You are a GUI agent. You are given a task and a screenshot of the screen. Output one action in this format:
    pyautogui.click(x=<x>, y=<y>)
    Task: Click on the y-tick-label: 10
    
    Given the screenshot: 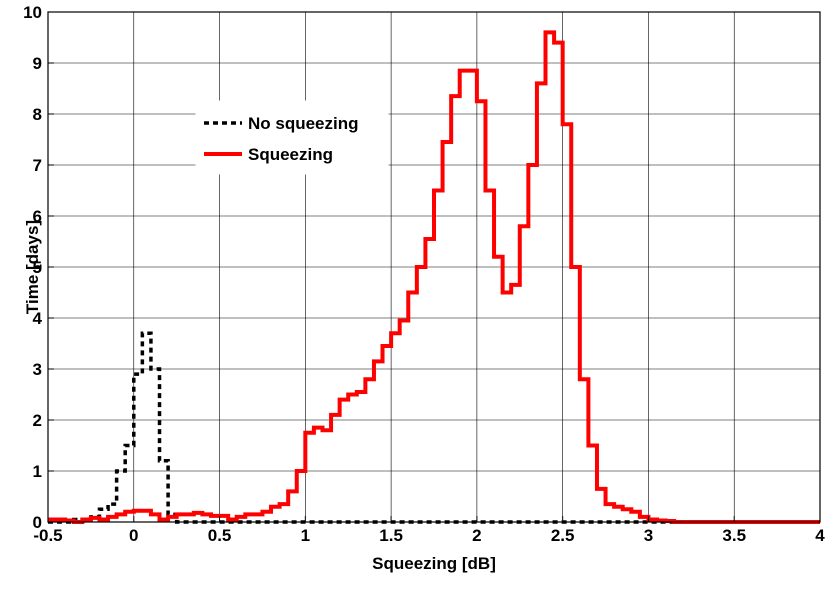 What is the action you would take?
    pyautogui.click(x=32, y=12)
    